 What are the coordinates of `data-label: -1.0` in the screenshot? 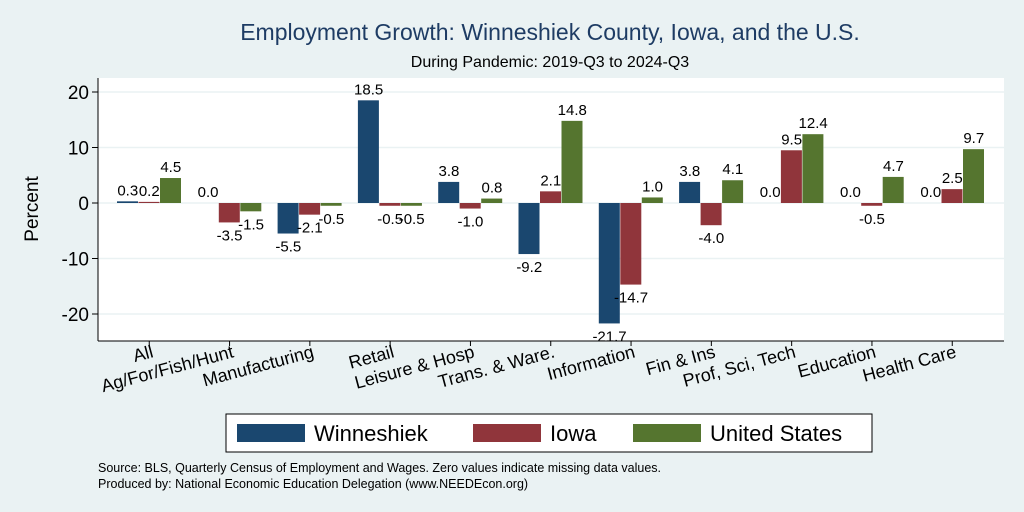 It's located at (471, 222).